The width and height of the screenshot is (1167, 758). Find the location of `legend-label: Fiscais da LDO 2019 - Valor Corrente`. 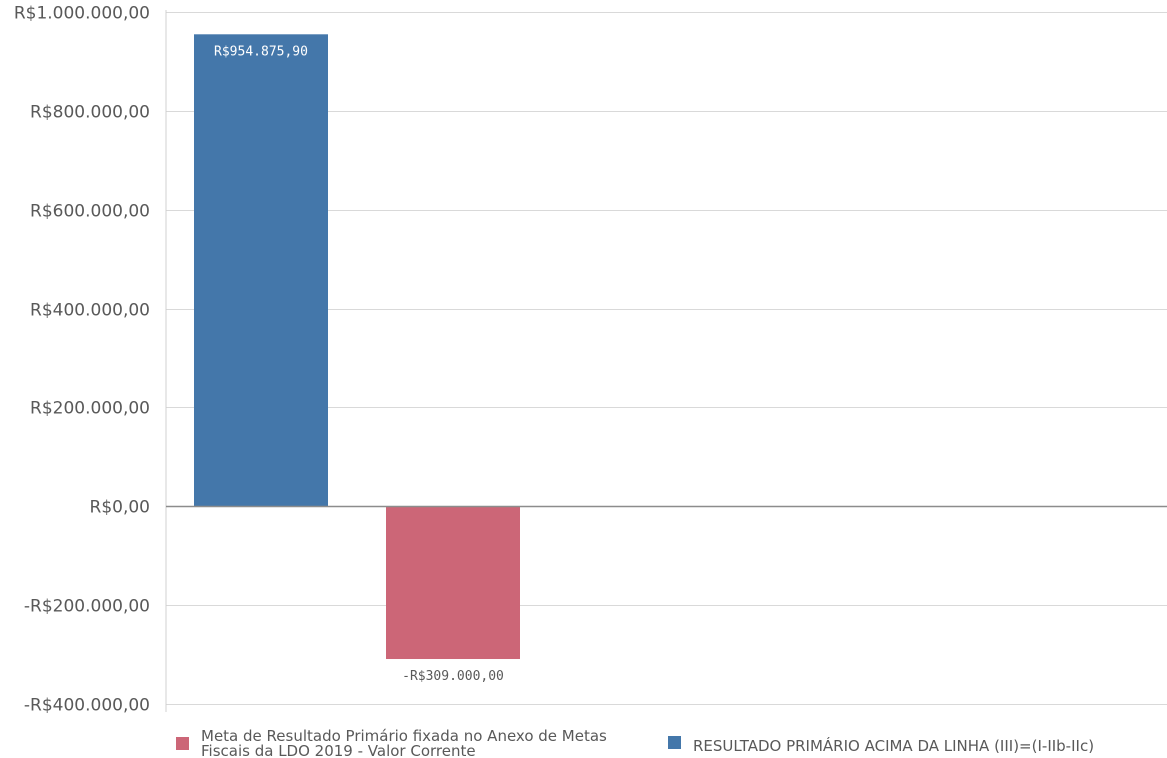

legend-label: Fiscais da LDO 2019 - Valor Corrente is located at coordinates (338, 750).